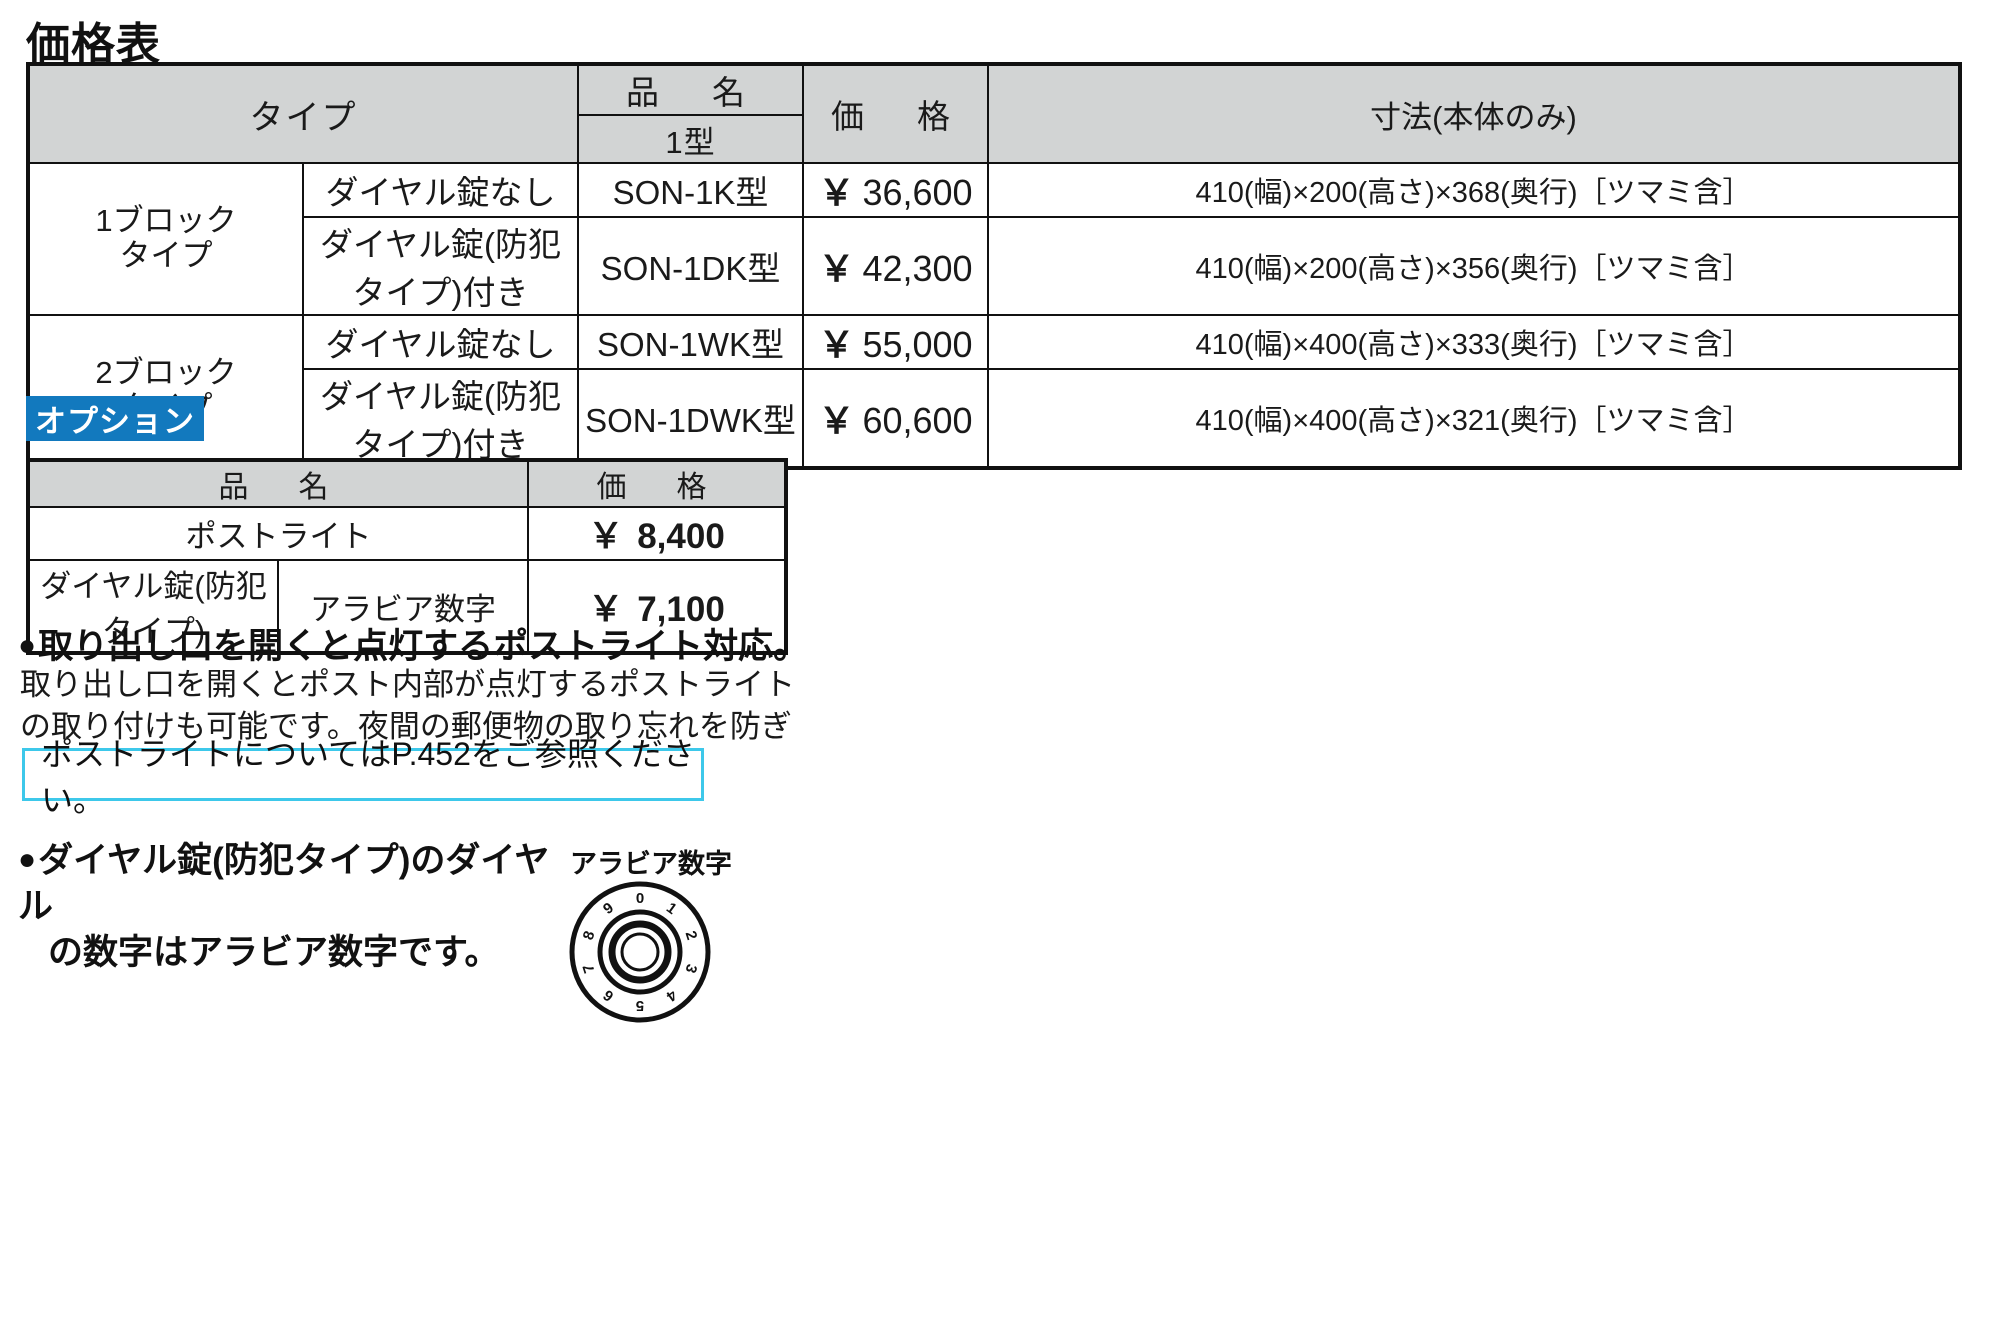  I want to click on dial-heading-line2: の数字はアラビア数字です。, so click(274, 953).